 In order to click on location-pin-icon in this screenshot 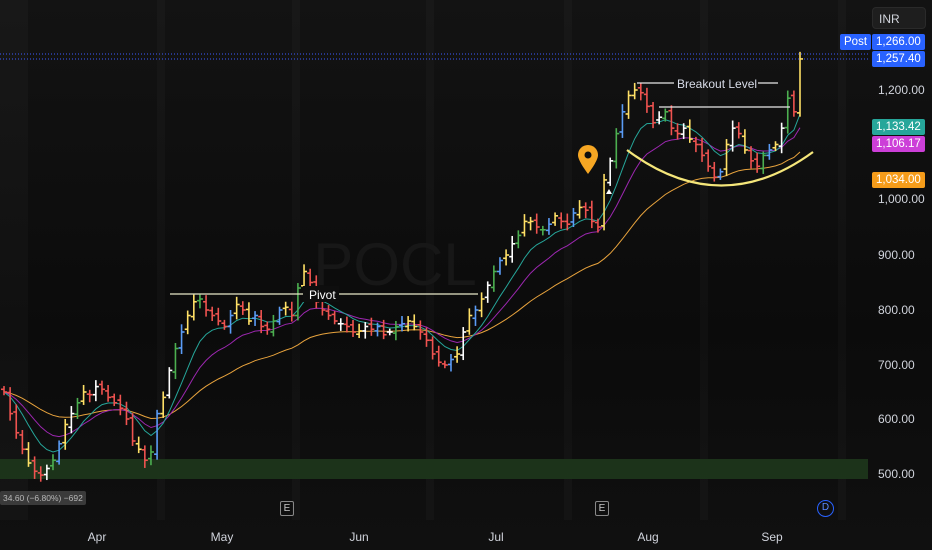, I will do `click(588, 159)`.